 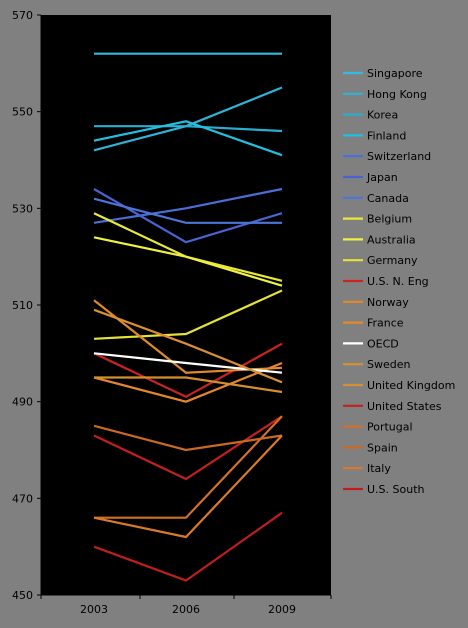 I want to click on x-axis-ticks: 2003 2006 2009, so click(x=186, y=605).